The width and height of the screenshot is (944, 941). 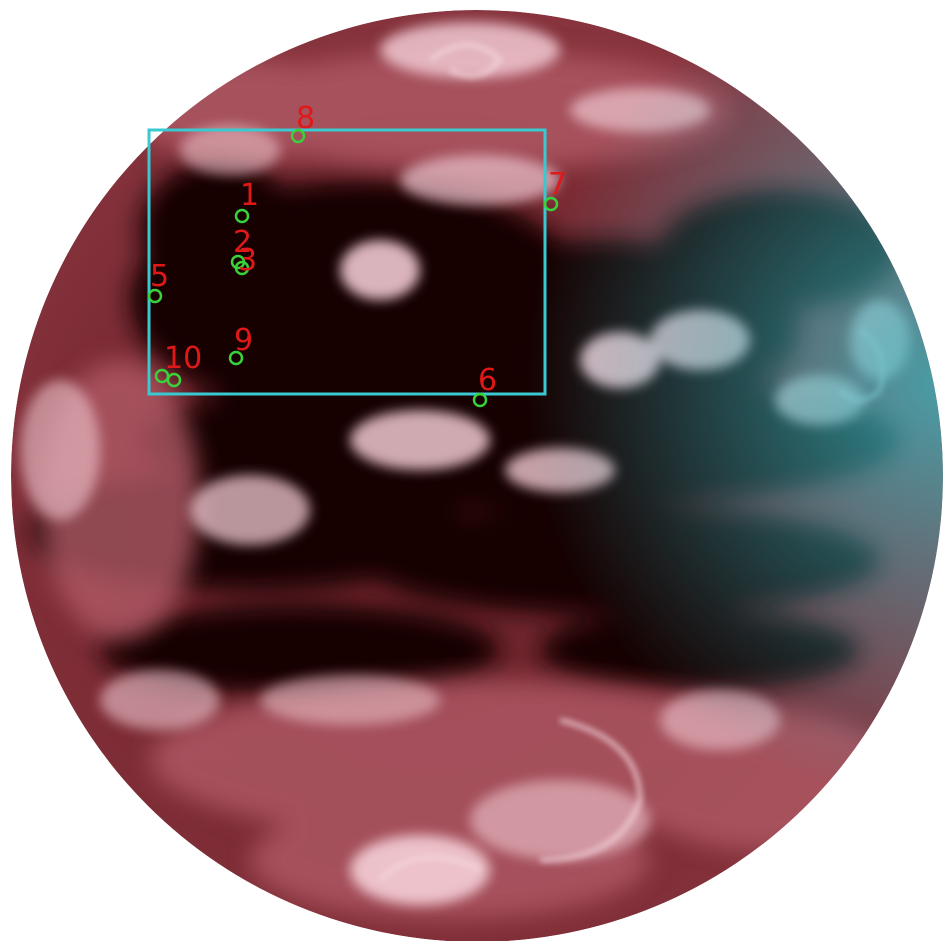 What do you see at coordinates (480, 400) in the screenshot?
I see `marker-6-circle` at bounding box center [480, 400].